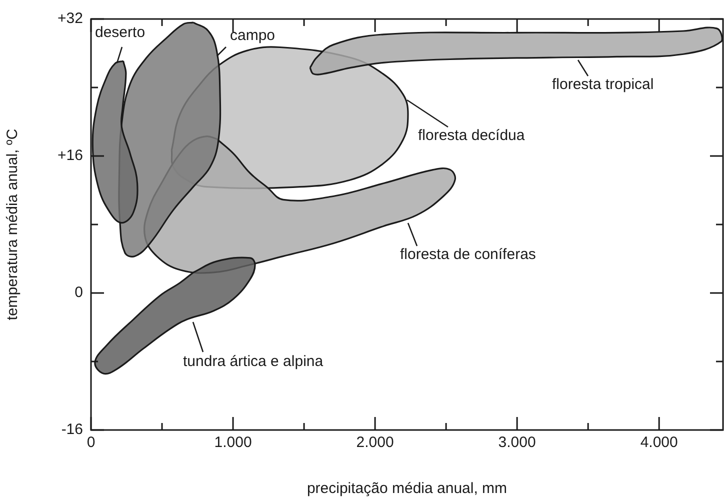 The height and width of the screenshot is (502, 724). I want to click on x-axis-title: precipitação média anual, mm, so click(407, 489).